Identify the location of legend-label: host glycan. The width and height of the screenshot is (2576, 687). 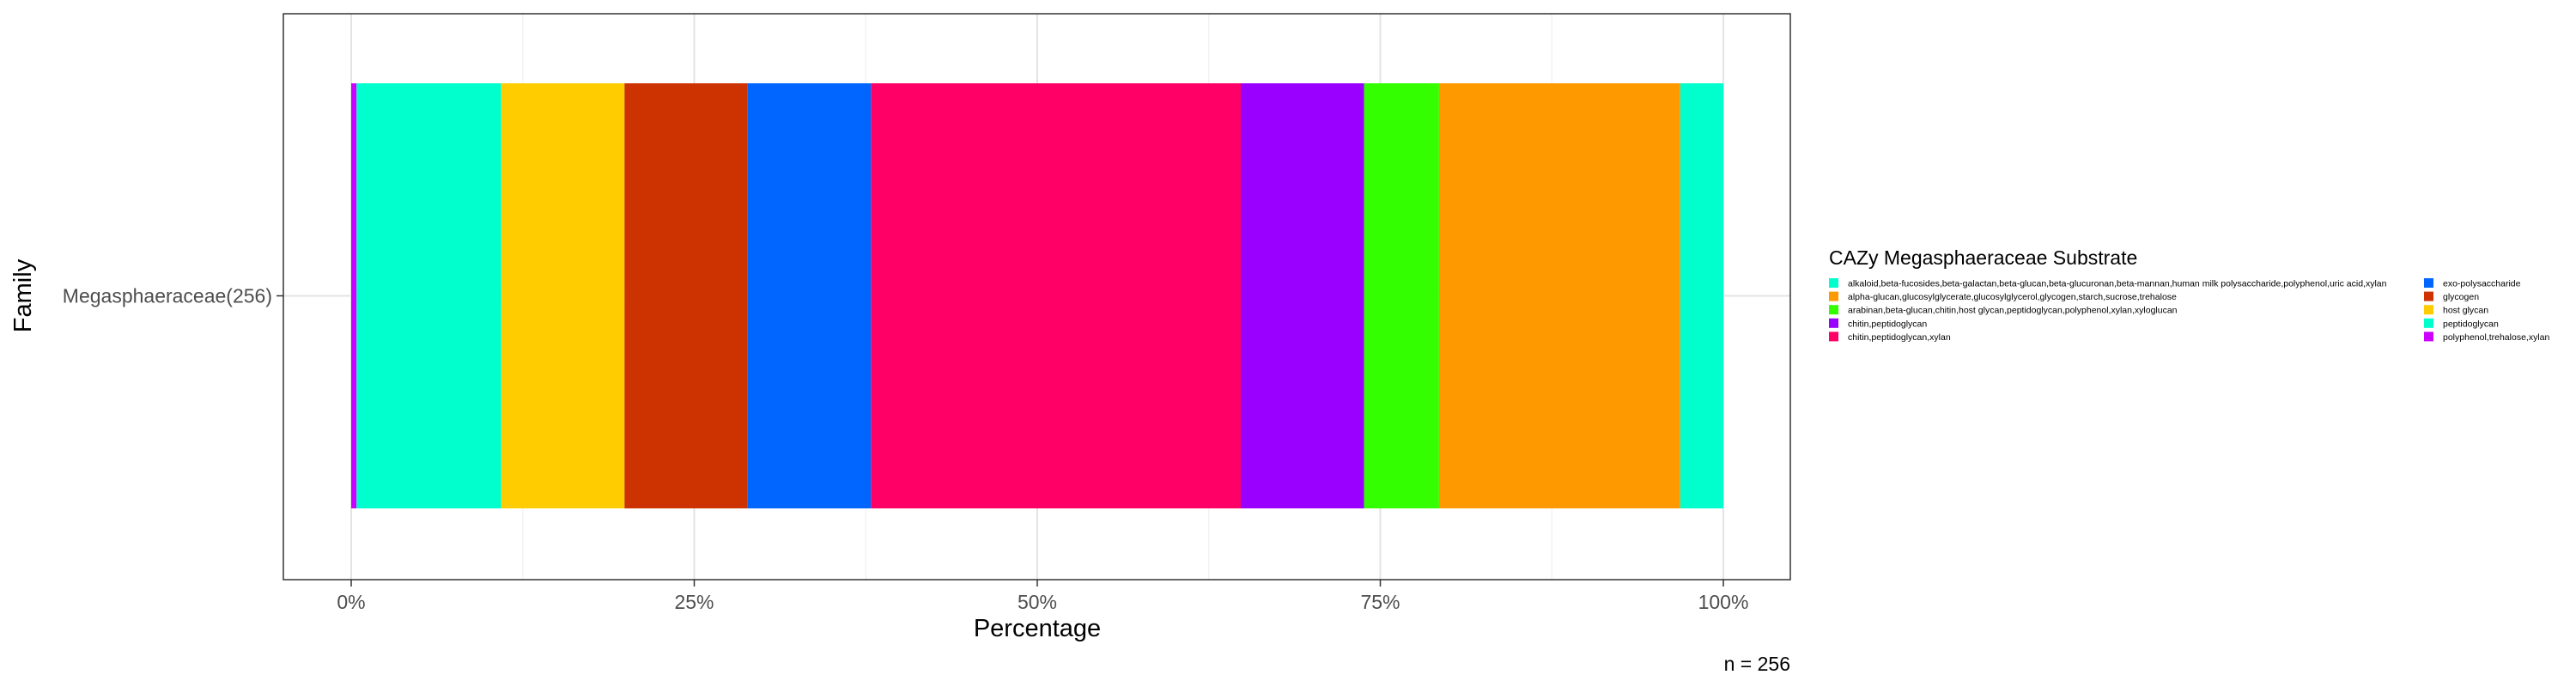
(2465, 311).